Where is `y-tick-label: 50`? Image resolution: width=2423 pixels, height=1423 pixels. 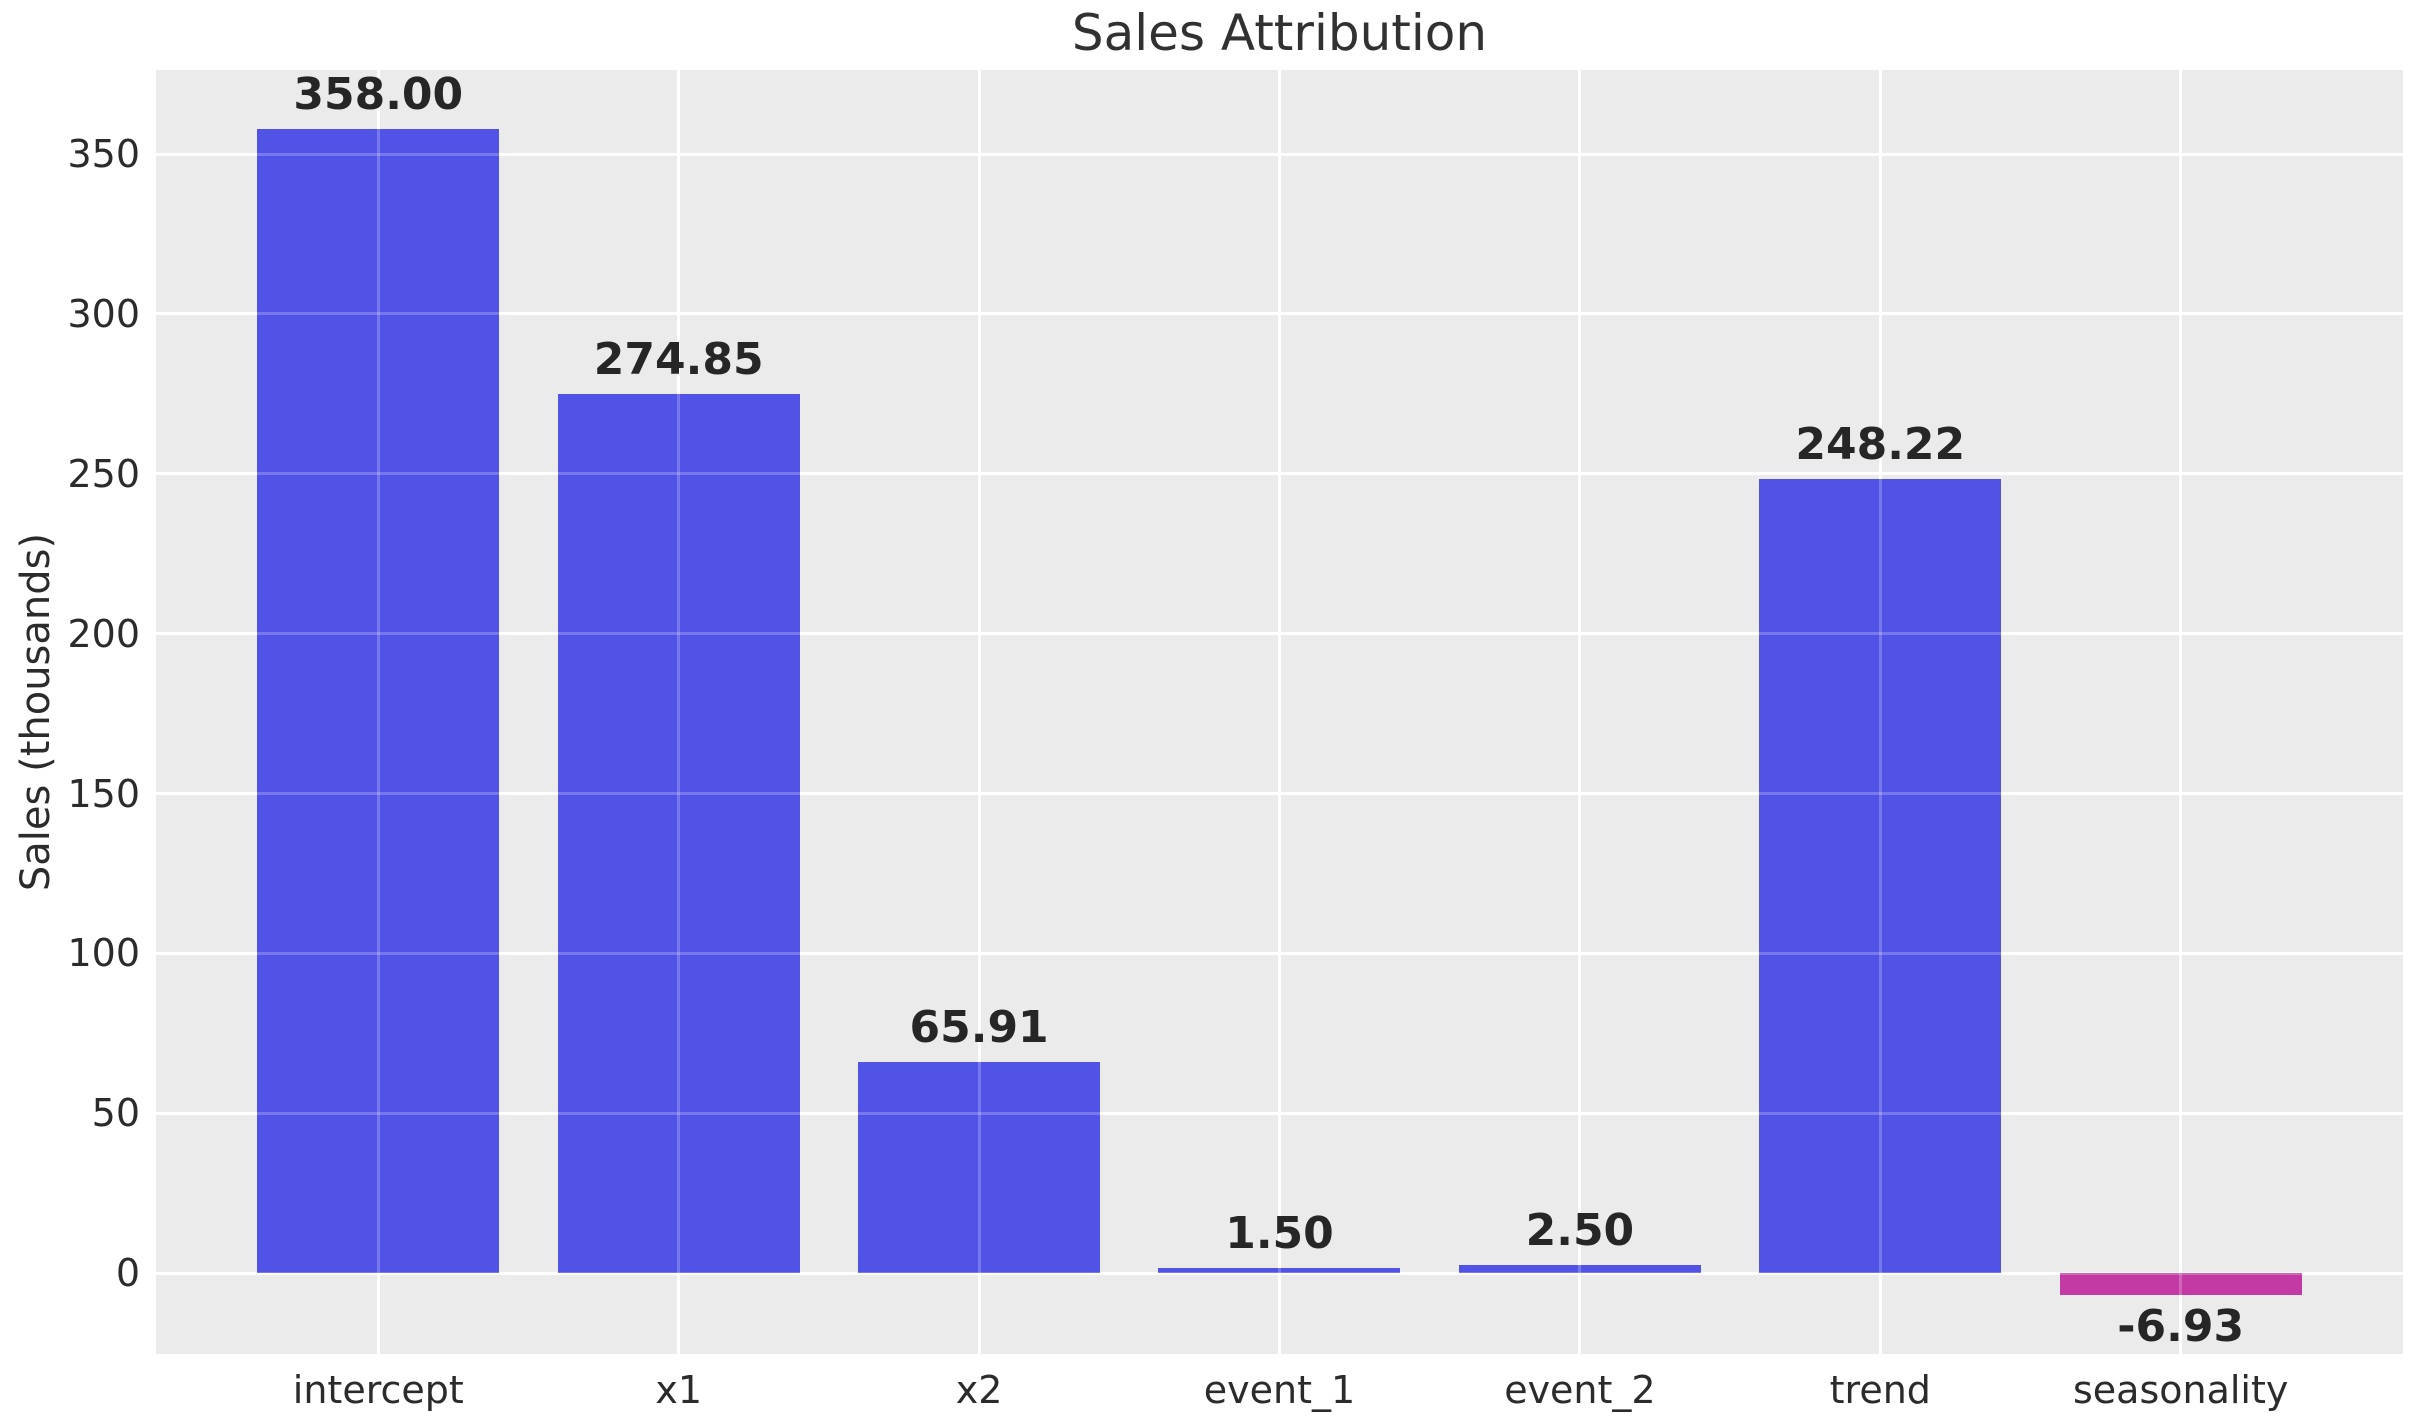 y-tick-label: 50 is located at coordinates (115, 1113).